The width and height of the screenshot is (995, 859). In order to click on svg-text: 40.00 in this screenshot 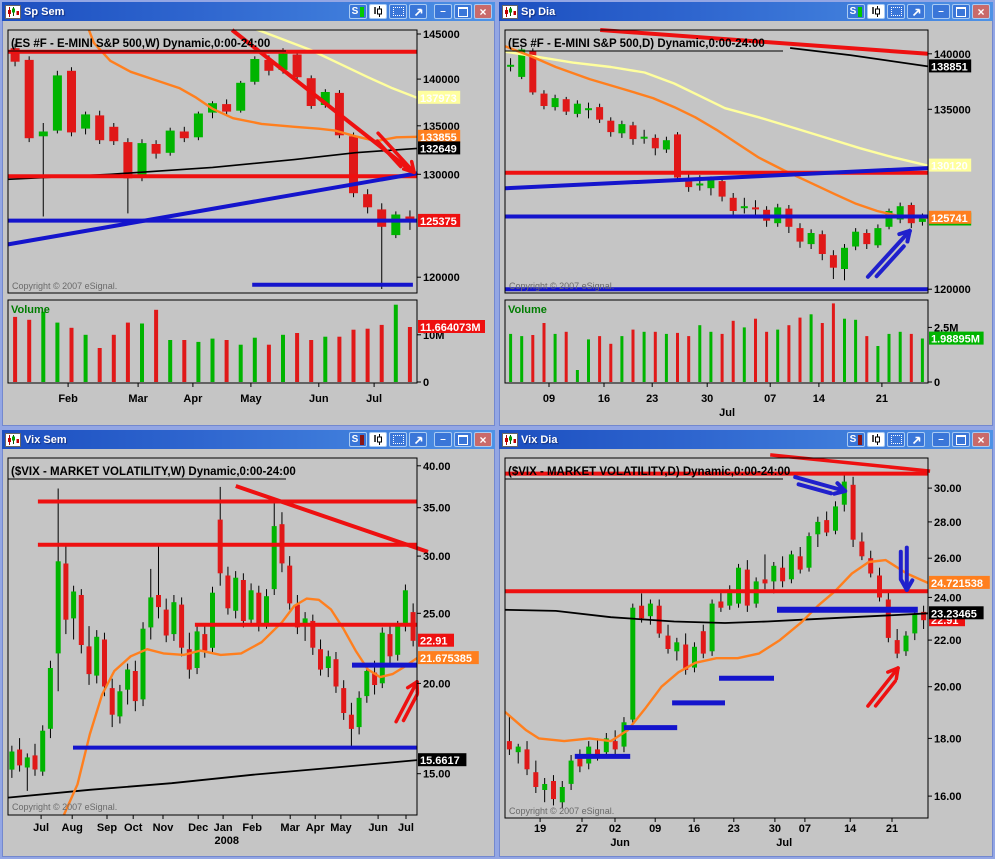, I will do `click(437, 467)`.